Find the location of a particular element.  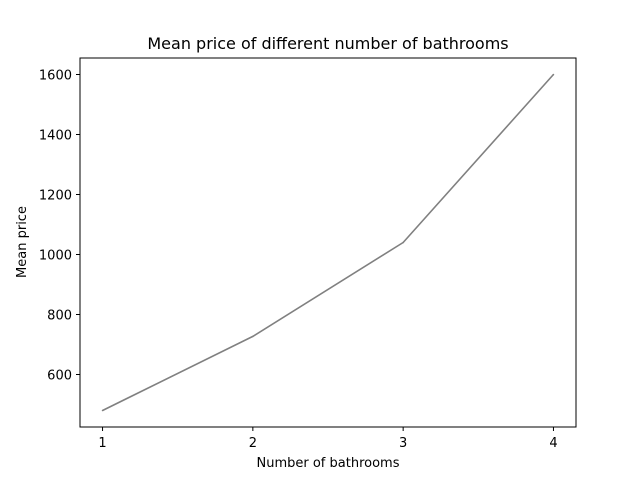

y-tick-label: 1200 is located at coordinates (55, 196).